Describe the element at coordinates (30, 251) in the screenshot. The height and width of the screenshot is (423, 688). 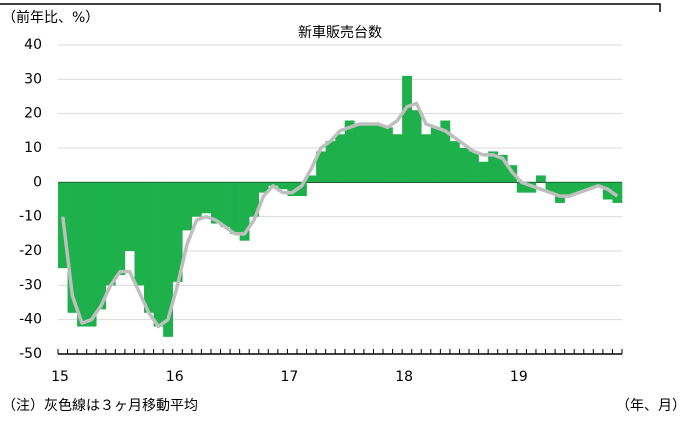
I see `y-tick-label: -20` at that location.